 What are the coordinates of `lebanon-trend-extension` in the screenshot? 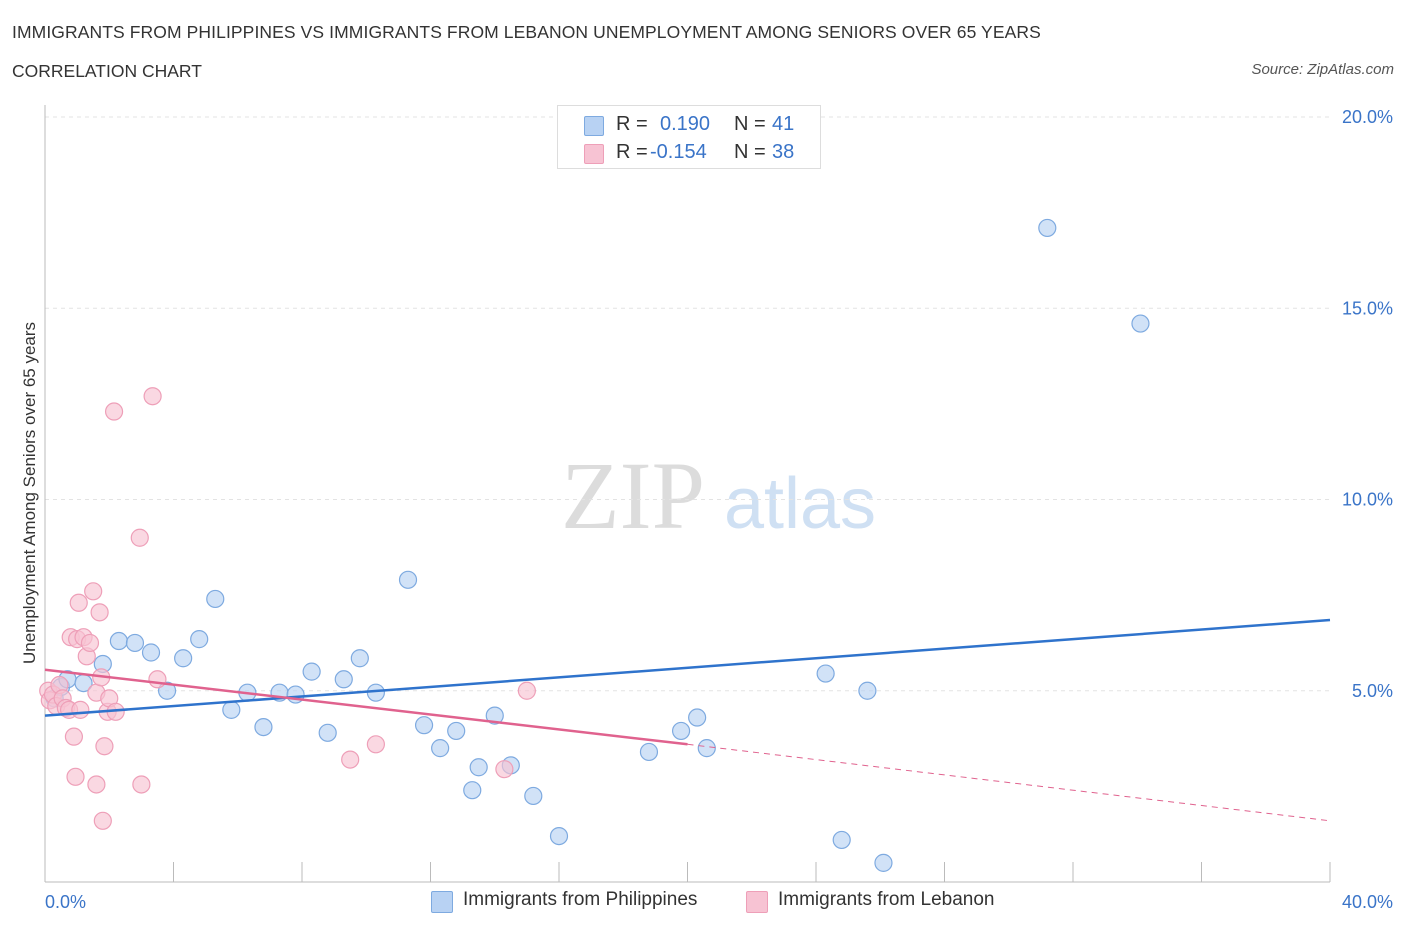 It's located at (1009, 782).